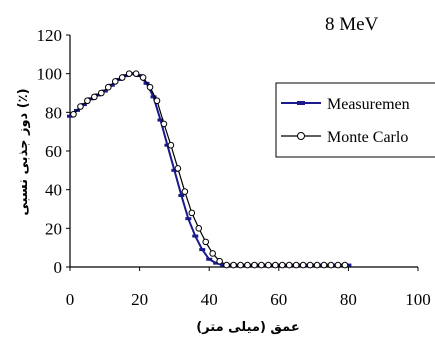 Image resolution: width=435 pixels, height=349 pixels. What do you see at coordinates (50, 35) in the screenshot?
I see `y-tick-label: 120` at bounding box center [50, 35].